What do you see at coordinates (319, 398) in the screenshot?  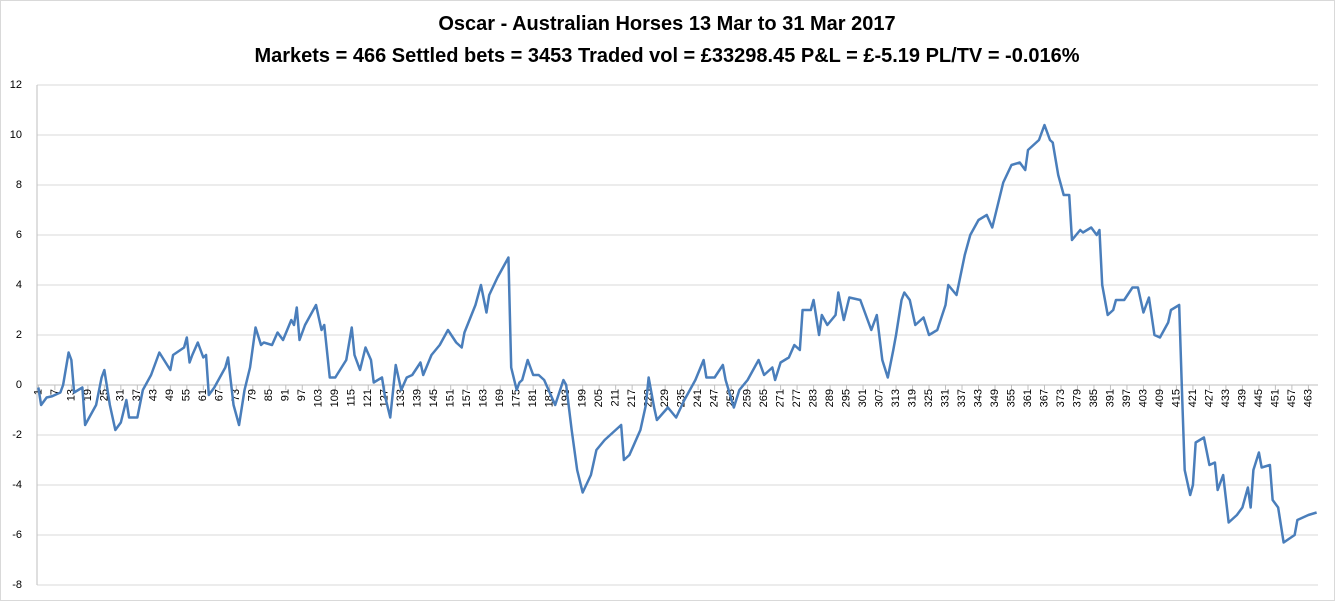 I see `x-tick-label: 103` at bounding box center [319, 398].